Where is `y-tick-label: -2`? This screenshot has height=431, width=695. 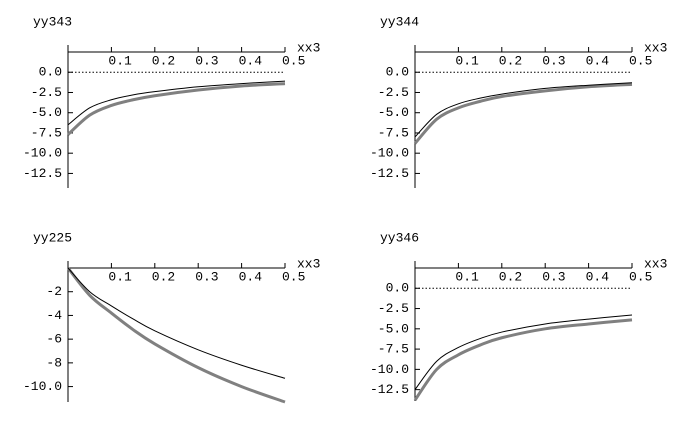 y-tick-label: -2 is located at coordinates (54, 291).